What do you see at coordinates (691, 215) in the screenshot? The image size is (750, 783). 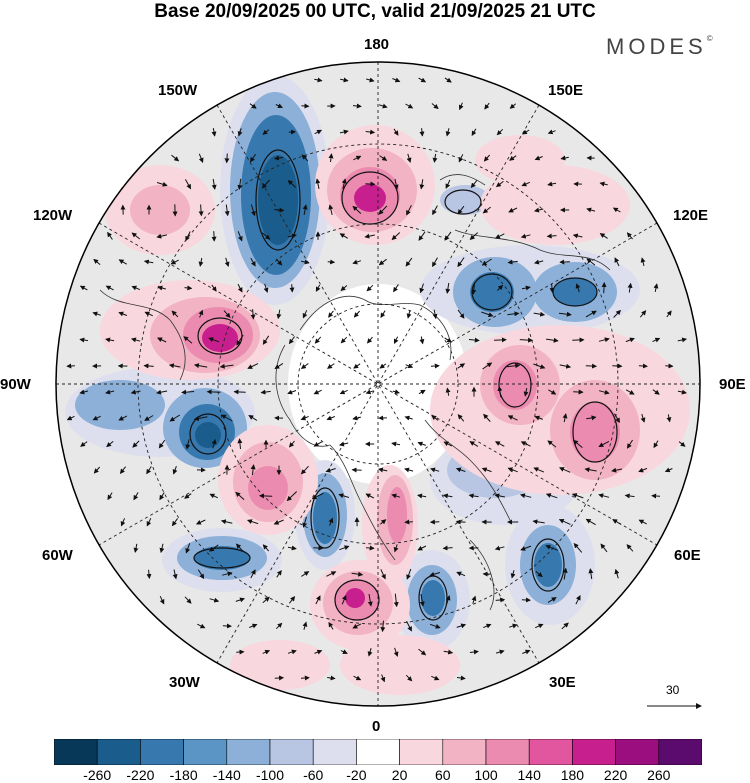 I see `lon-label-120e: 120E` at bounding box center [691, 215].